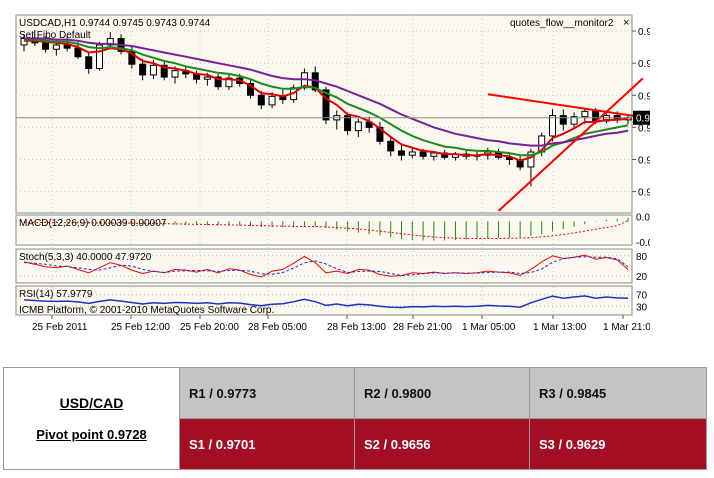 Image resolution: width=714 pixels, height=478 pixels. Describe the element at coordinates (267, 444) in the screenshot. I see `s1-cell: S1 / 0.9701` at that location.